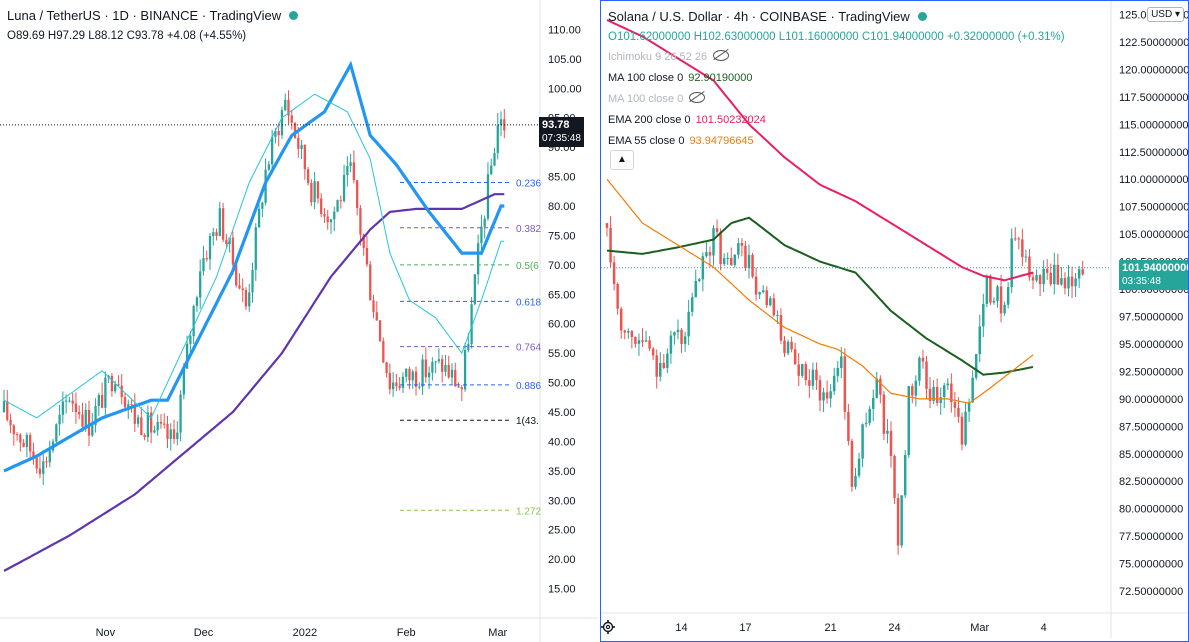 Image resolution: width=1189 pixels, height=642 pixels. Describe the element at coordinates (1154, 125) in the screenshot. I see `y-tick-label: 115.00000000` at that location.